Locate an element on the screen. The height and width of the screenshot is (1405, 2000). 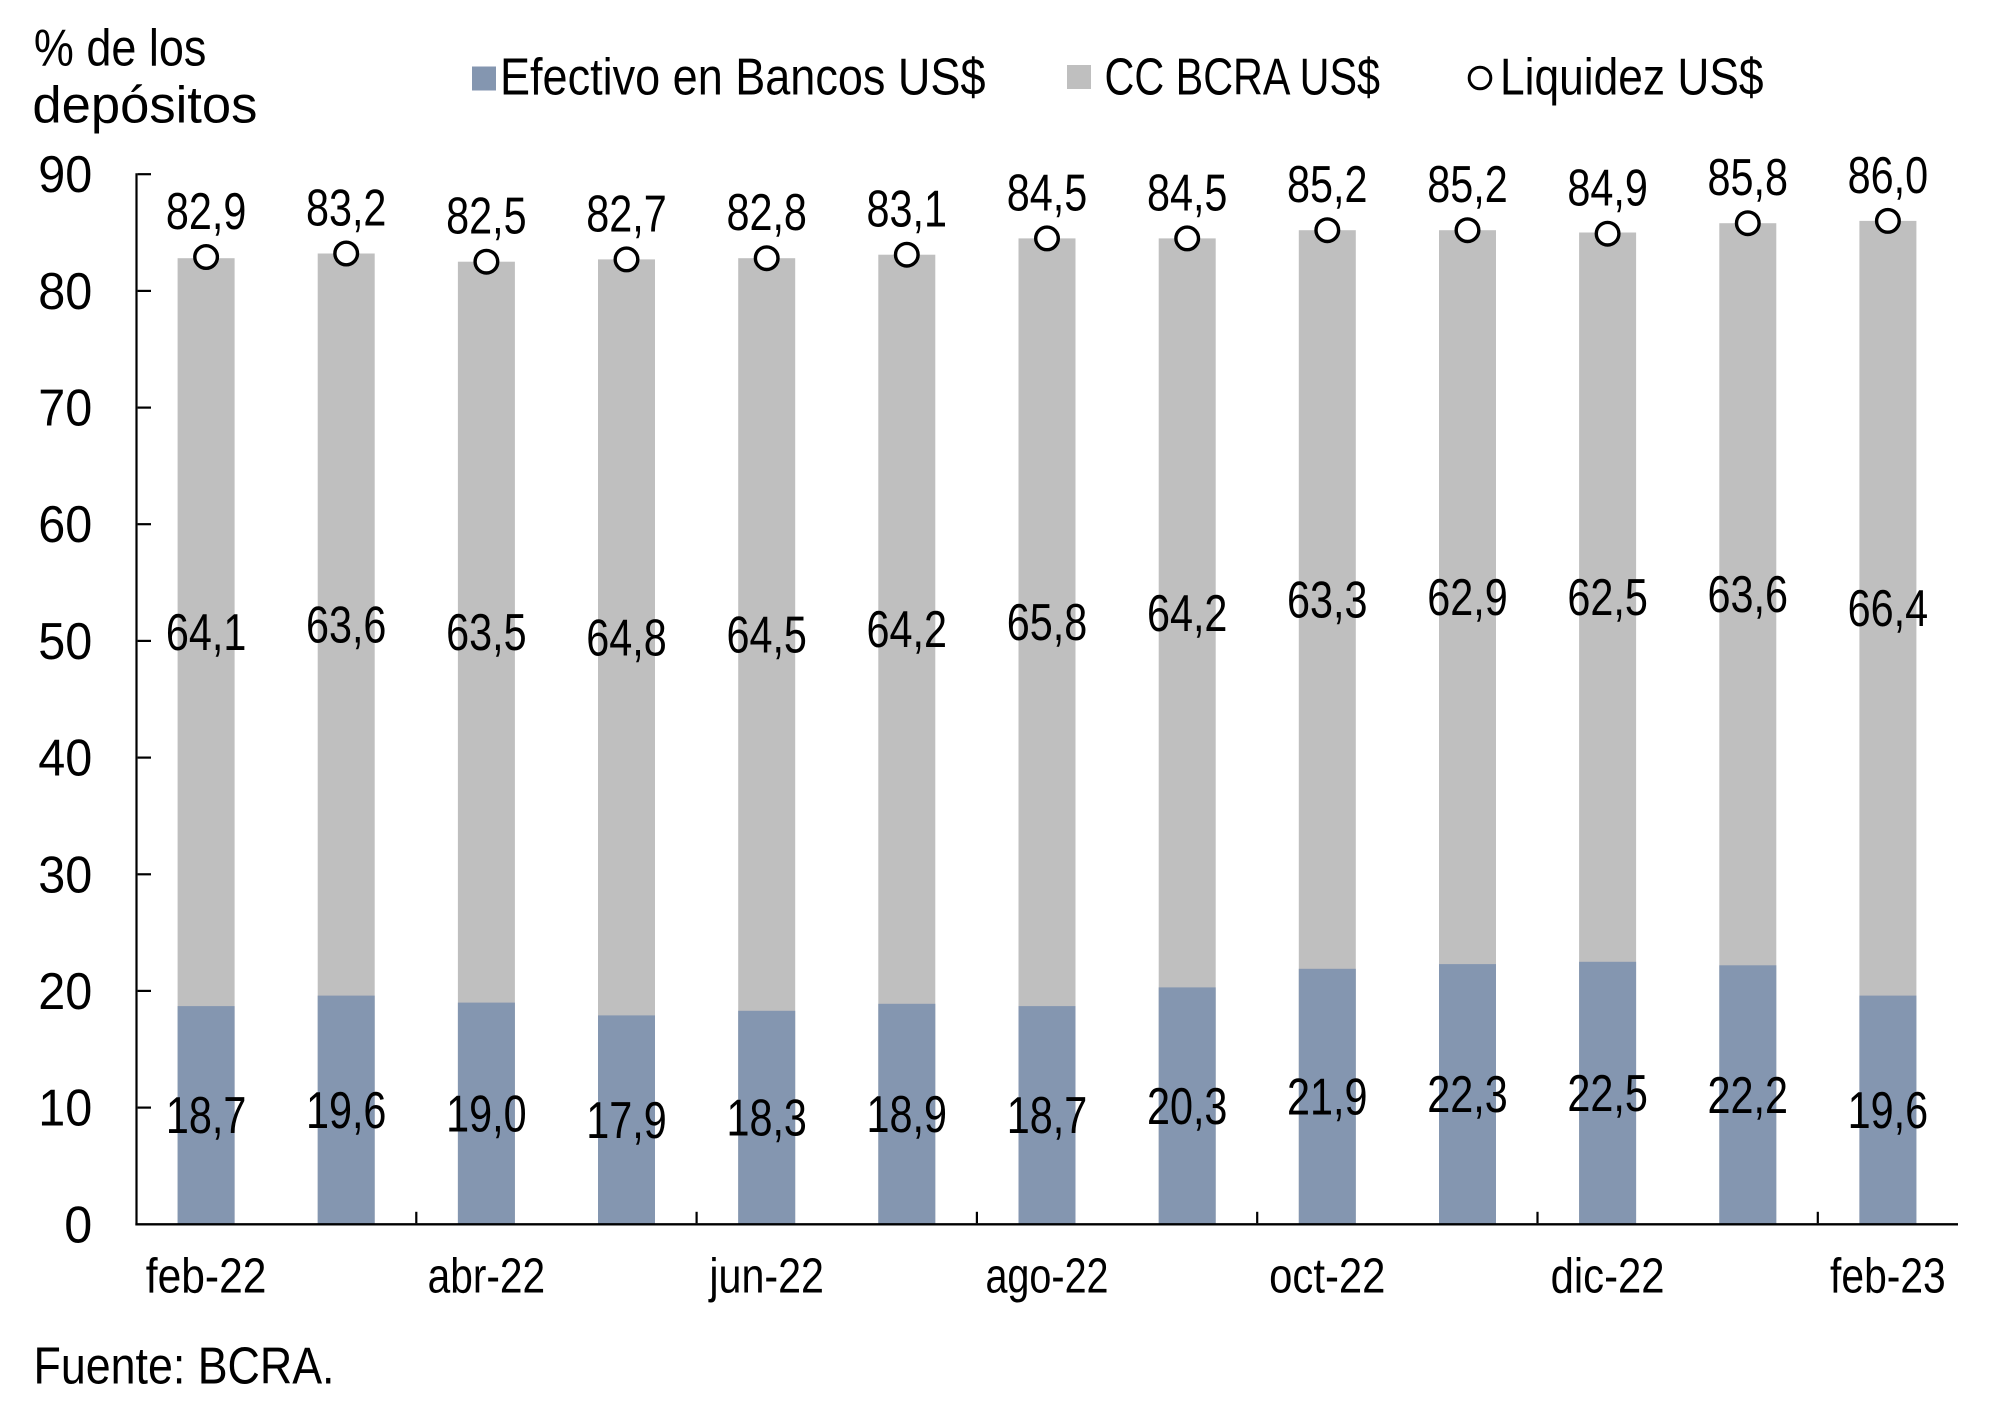
svg-text: 84,9 is located at coordinates (1607, 189).